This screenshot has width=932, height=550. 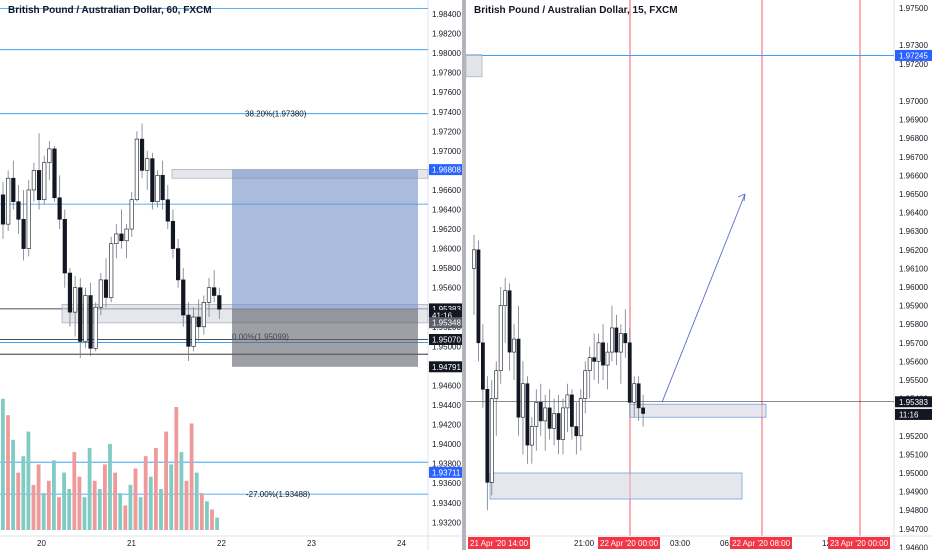 I want to click on price-tag: 1.95070, so click(x=446, y=340).